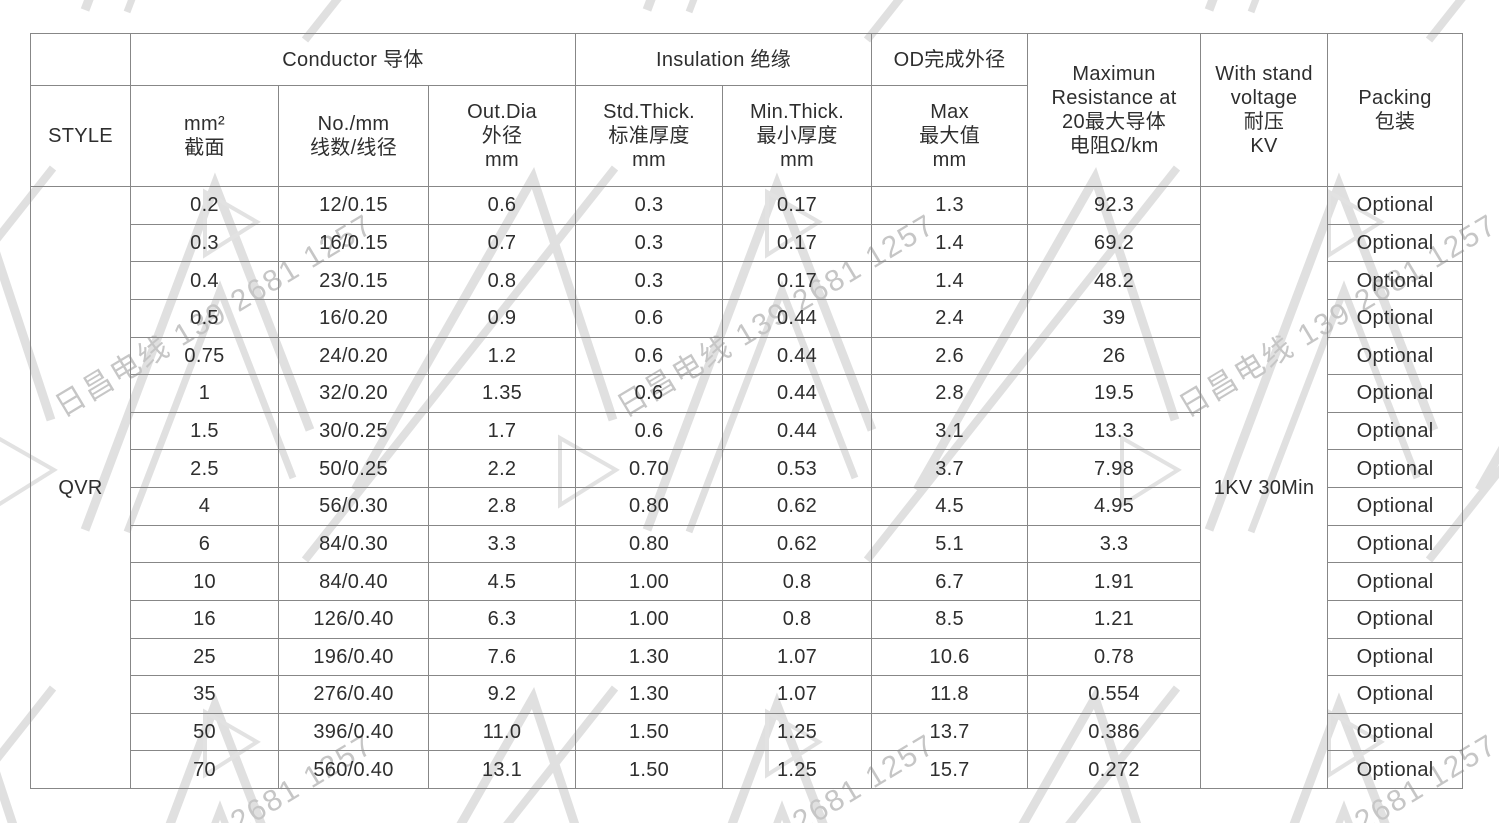 This screenshot has width=1499, height=823. I want to click on cell-outdia: 3.3, so click(502, 544).